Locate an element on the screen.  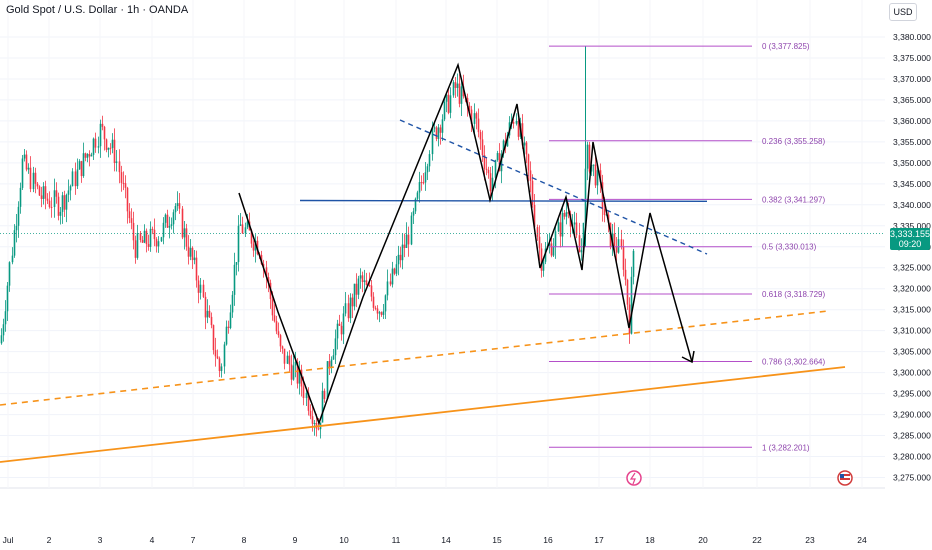
time-tick-label: 3 is located at coordinates (100, 540).